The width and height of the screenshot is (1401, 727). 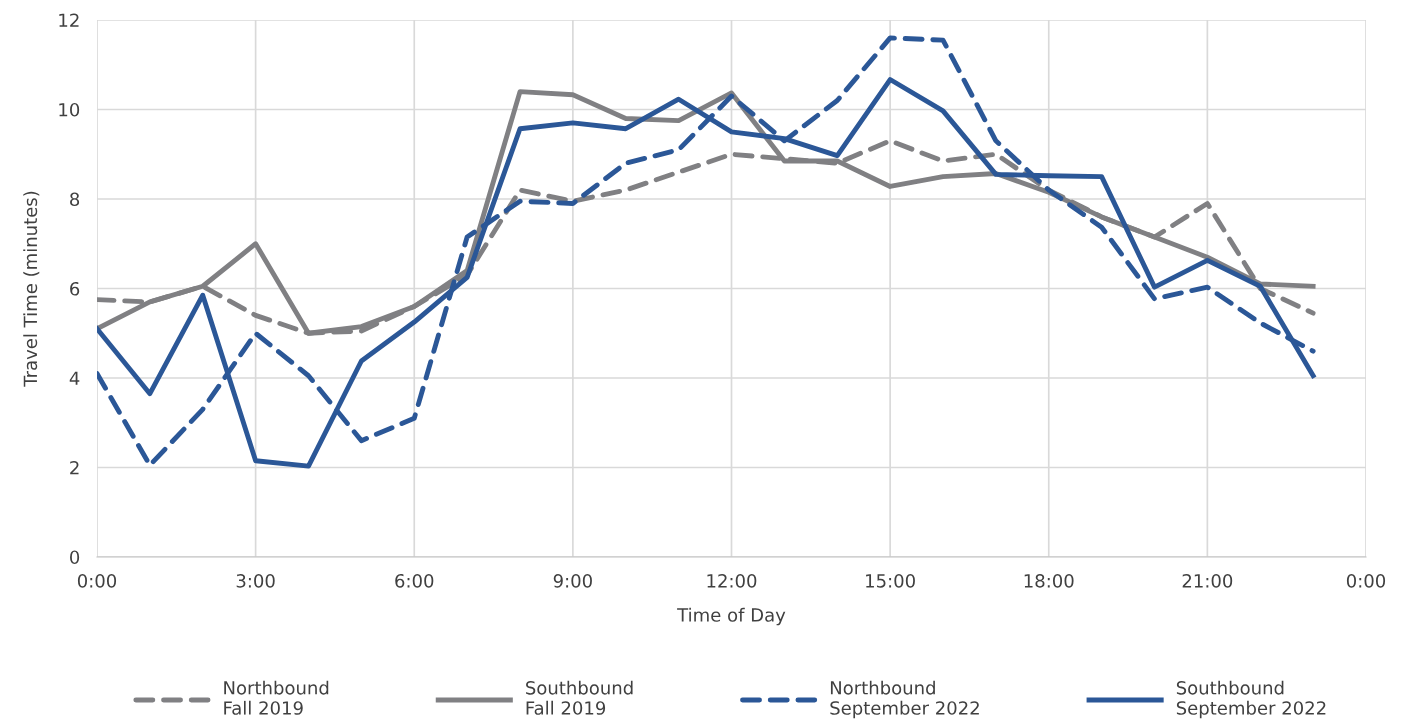 What do you see at coordinates (75, 288) in the screenshot?
I see `y-tick-label: 6` at bounding box center [75, 288].